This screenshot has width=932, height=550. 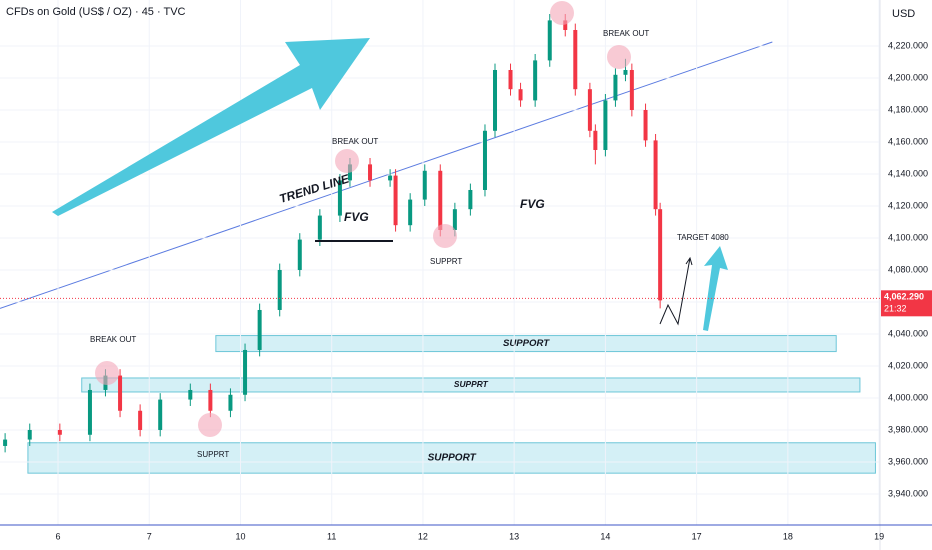 What do you see at coordinates (211, 127) in the screenshot?
I see `trend-arrow` at bounding box center [211, 127].